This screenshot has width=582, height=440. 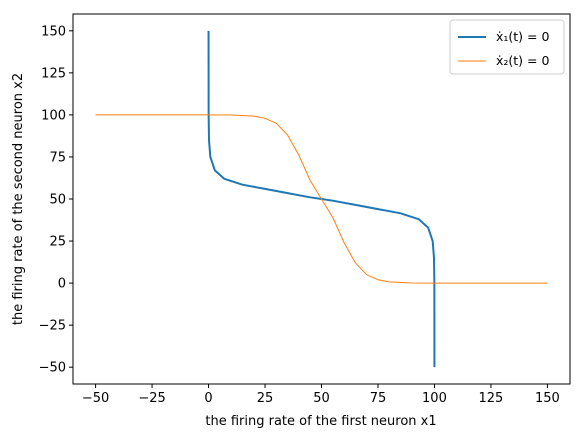 I want to click on legend-label-series-1: ẋ₁(t) = 0, so click(x=522, y=36).